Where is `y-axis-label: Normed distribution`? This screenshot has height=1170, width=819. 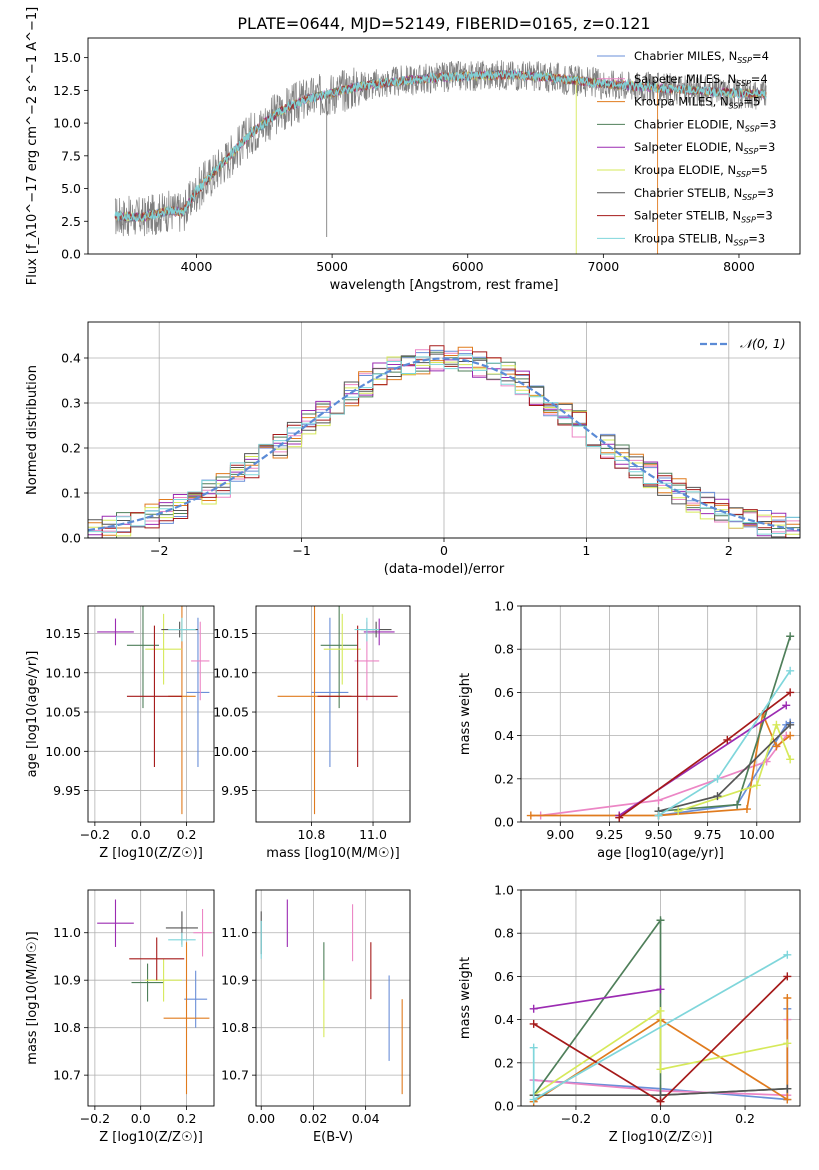 y-axis-label: Normed distribution is located at coordinates (32, 430).